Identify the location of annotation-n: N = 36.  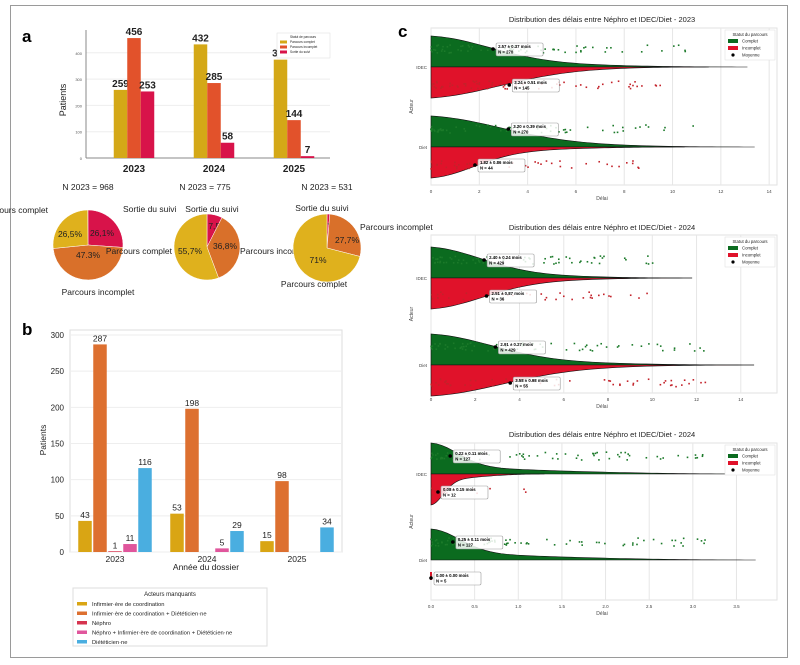
(498, 299).